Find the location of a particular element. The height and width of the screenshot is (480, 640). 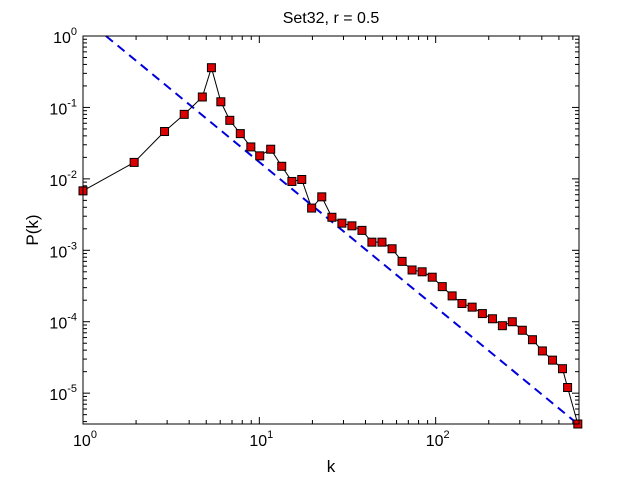

y-axis-label: P(k) is located at coordinates (32, 229).